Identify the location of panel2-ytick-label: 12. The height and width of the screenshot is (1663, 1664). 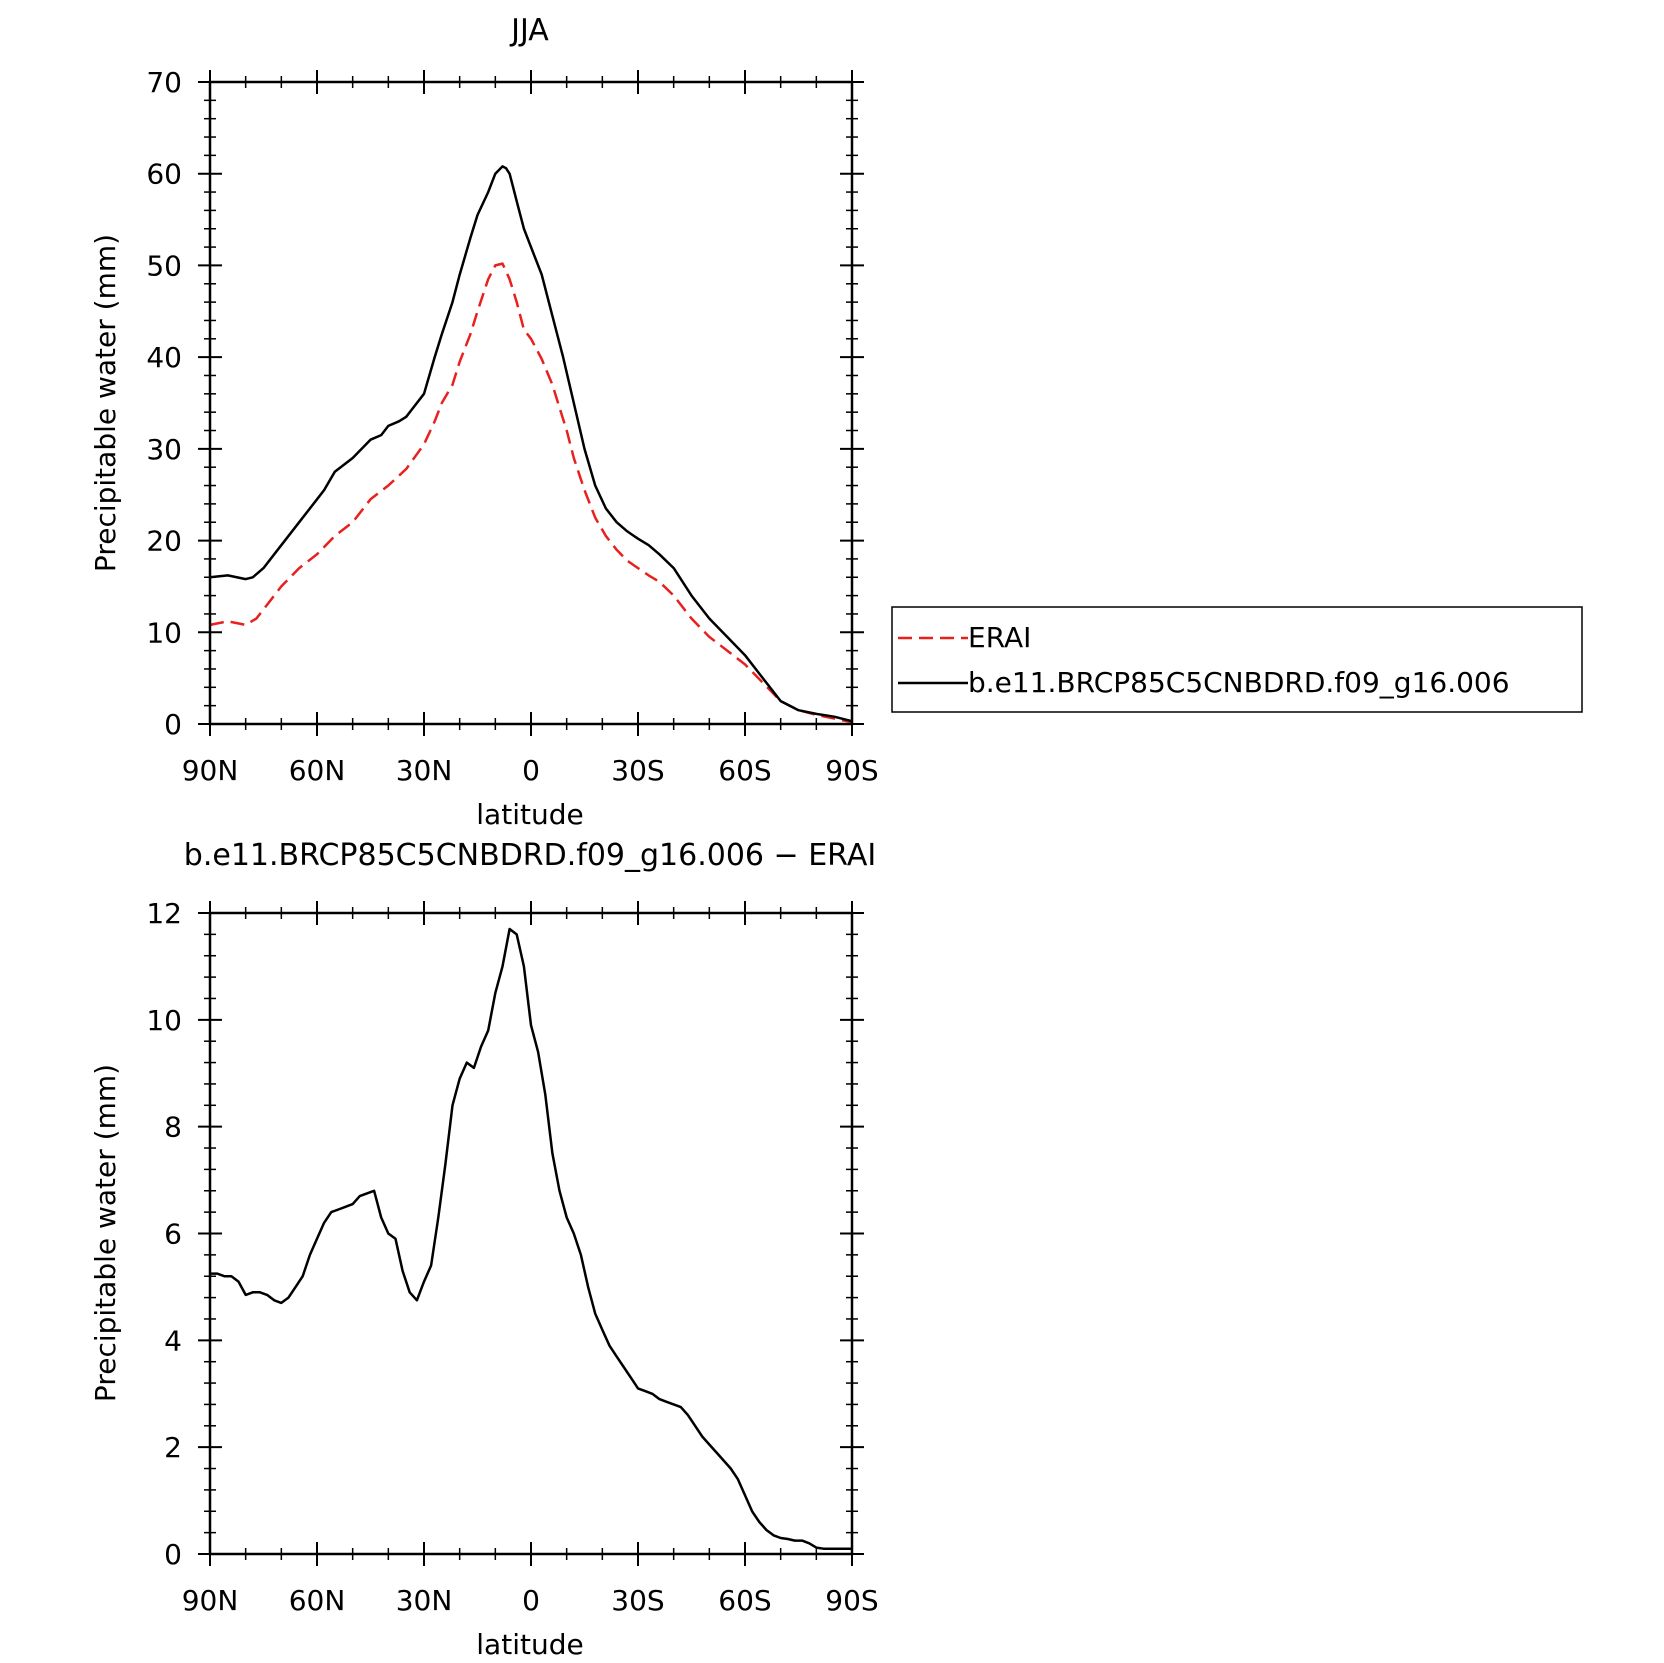
(164, 913).